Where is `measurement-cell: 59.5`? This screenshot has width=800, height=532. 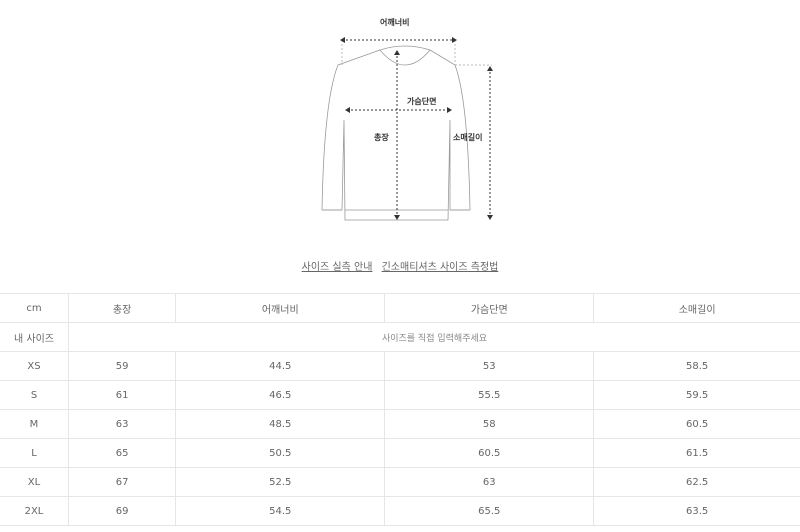 measurement-cell: 59.5 is located at coordinates (696, 395).